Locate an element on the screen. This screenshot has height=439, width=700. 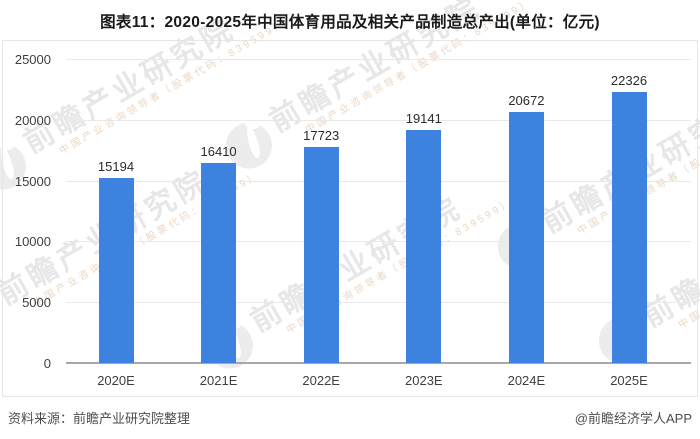
bar-value-label: 22326 is located at coordinates (629, 80).